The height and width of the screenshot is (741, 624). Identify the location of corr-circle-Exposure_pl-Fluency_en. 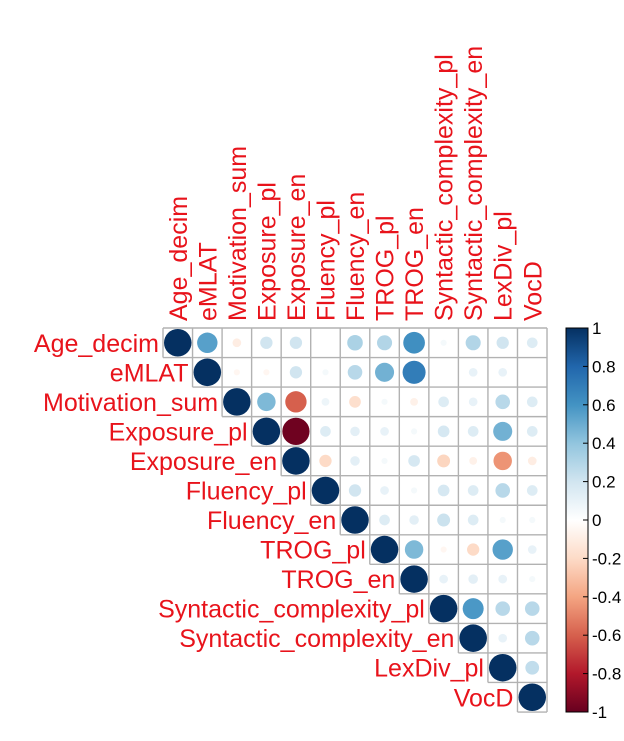
(355, 431).